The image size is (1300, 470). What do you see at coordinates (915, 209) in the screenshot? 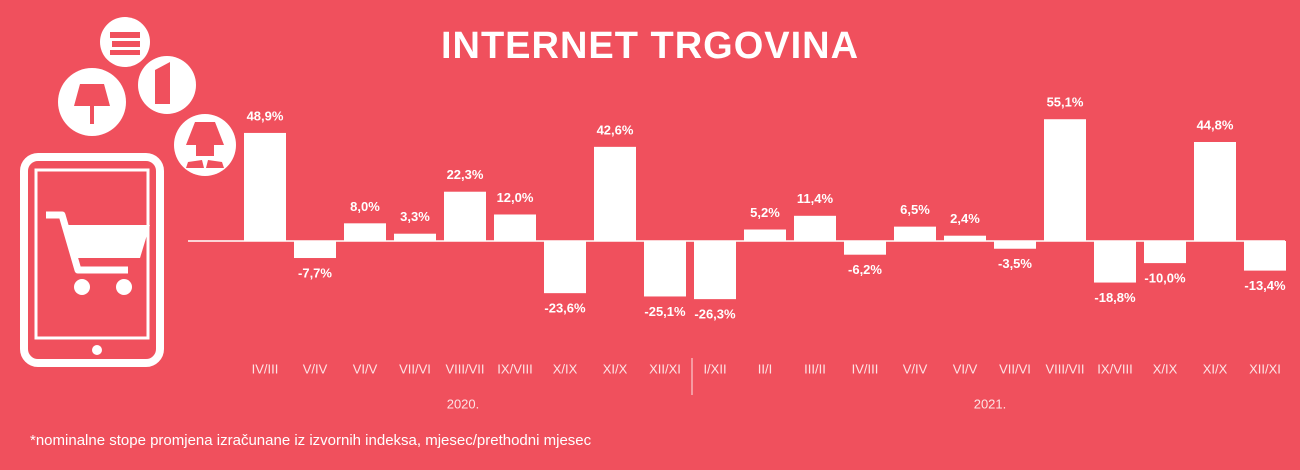
I see `value-label: 6,5%` at bounding box center [915, 209].